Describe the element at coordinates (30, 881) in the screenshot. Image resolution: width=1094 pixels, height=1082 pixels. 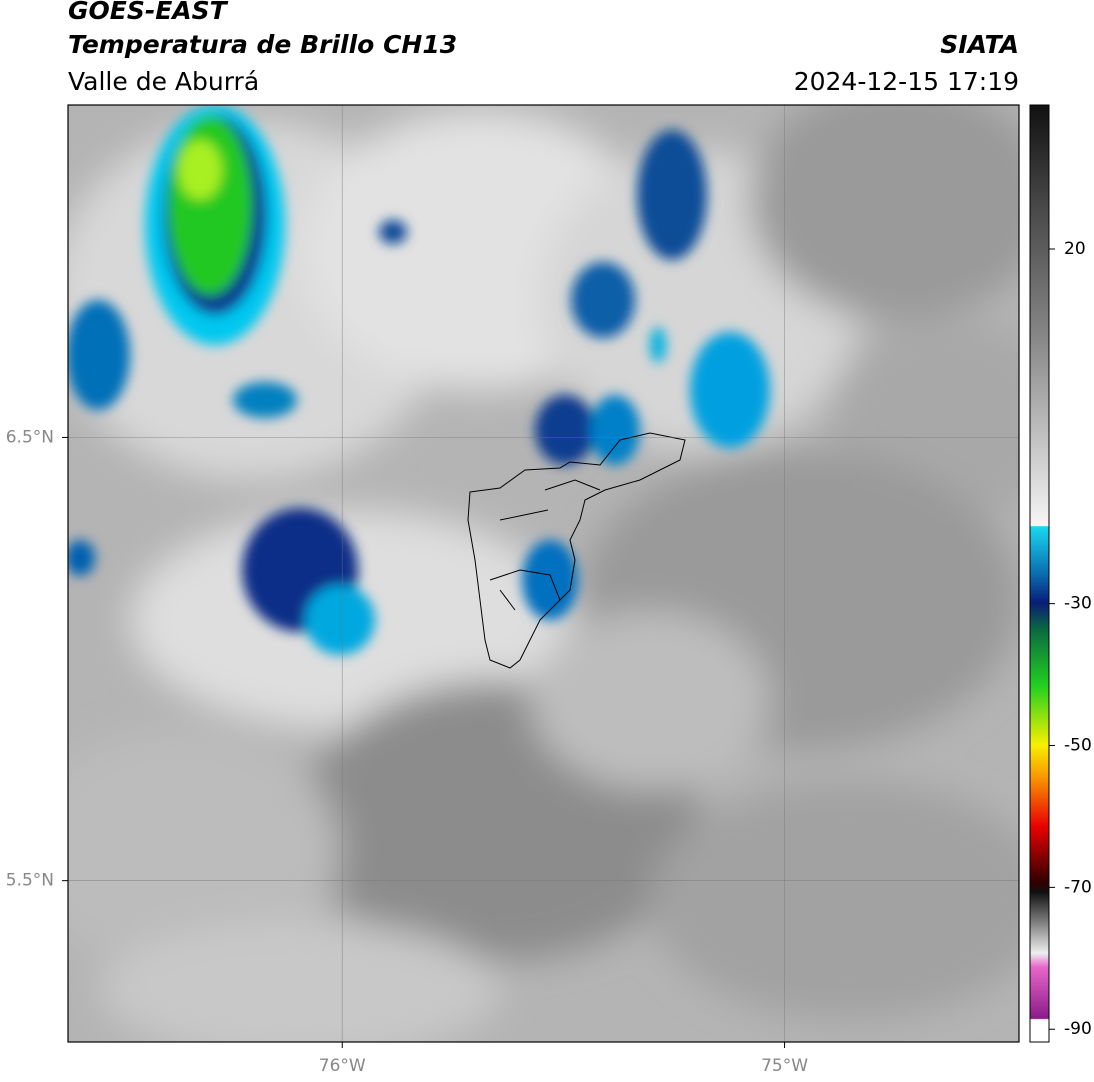
I see `lat-label: 5.5°N` at that location.